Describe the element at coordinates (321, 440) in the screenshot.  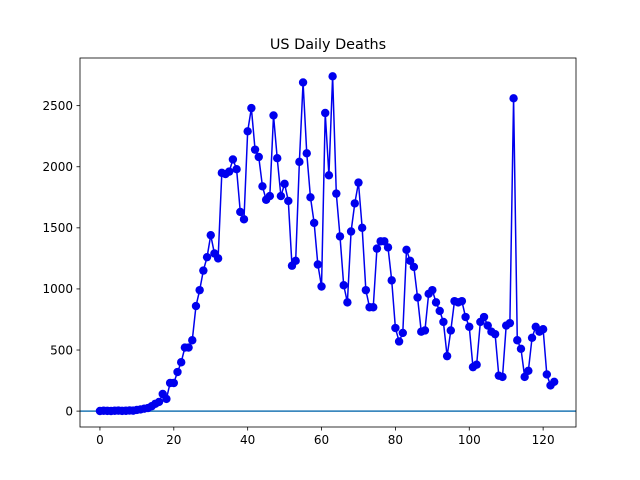
I see `x-tick-label: 60` at that location.